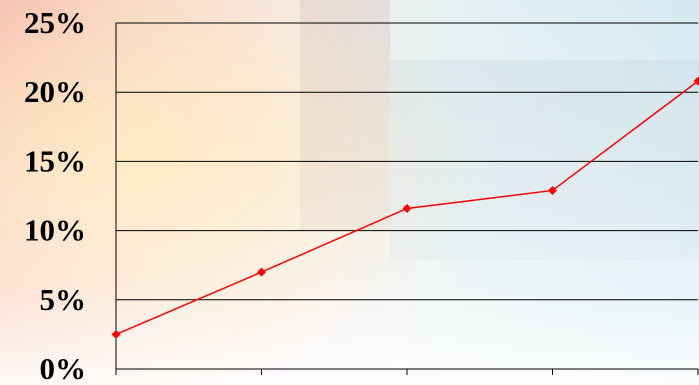  Describe the element at coordinates (63, 368) in the screenshot. I see `y-tick-label-0: 0%` at that location.